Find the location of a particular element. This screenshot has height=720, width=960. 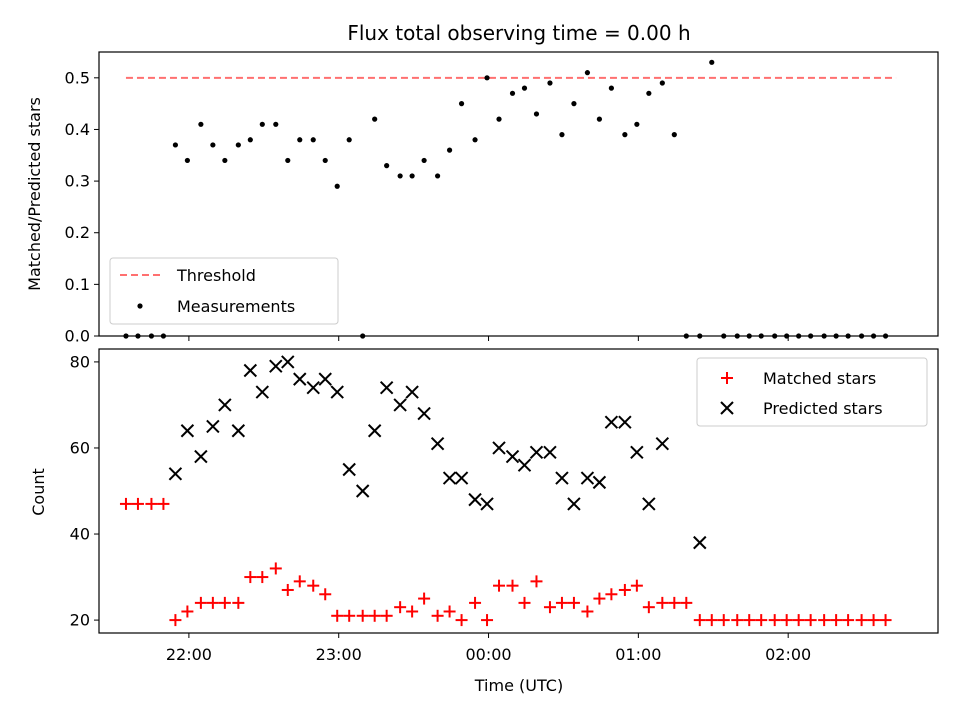

top-legend-box is located at coordinates (224, 291).